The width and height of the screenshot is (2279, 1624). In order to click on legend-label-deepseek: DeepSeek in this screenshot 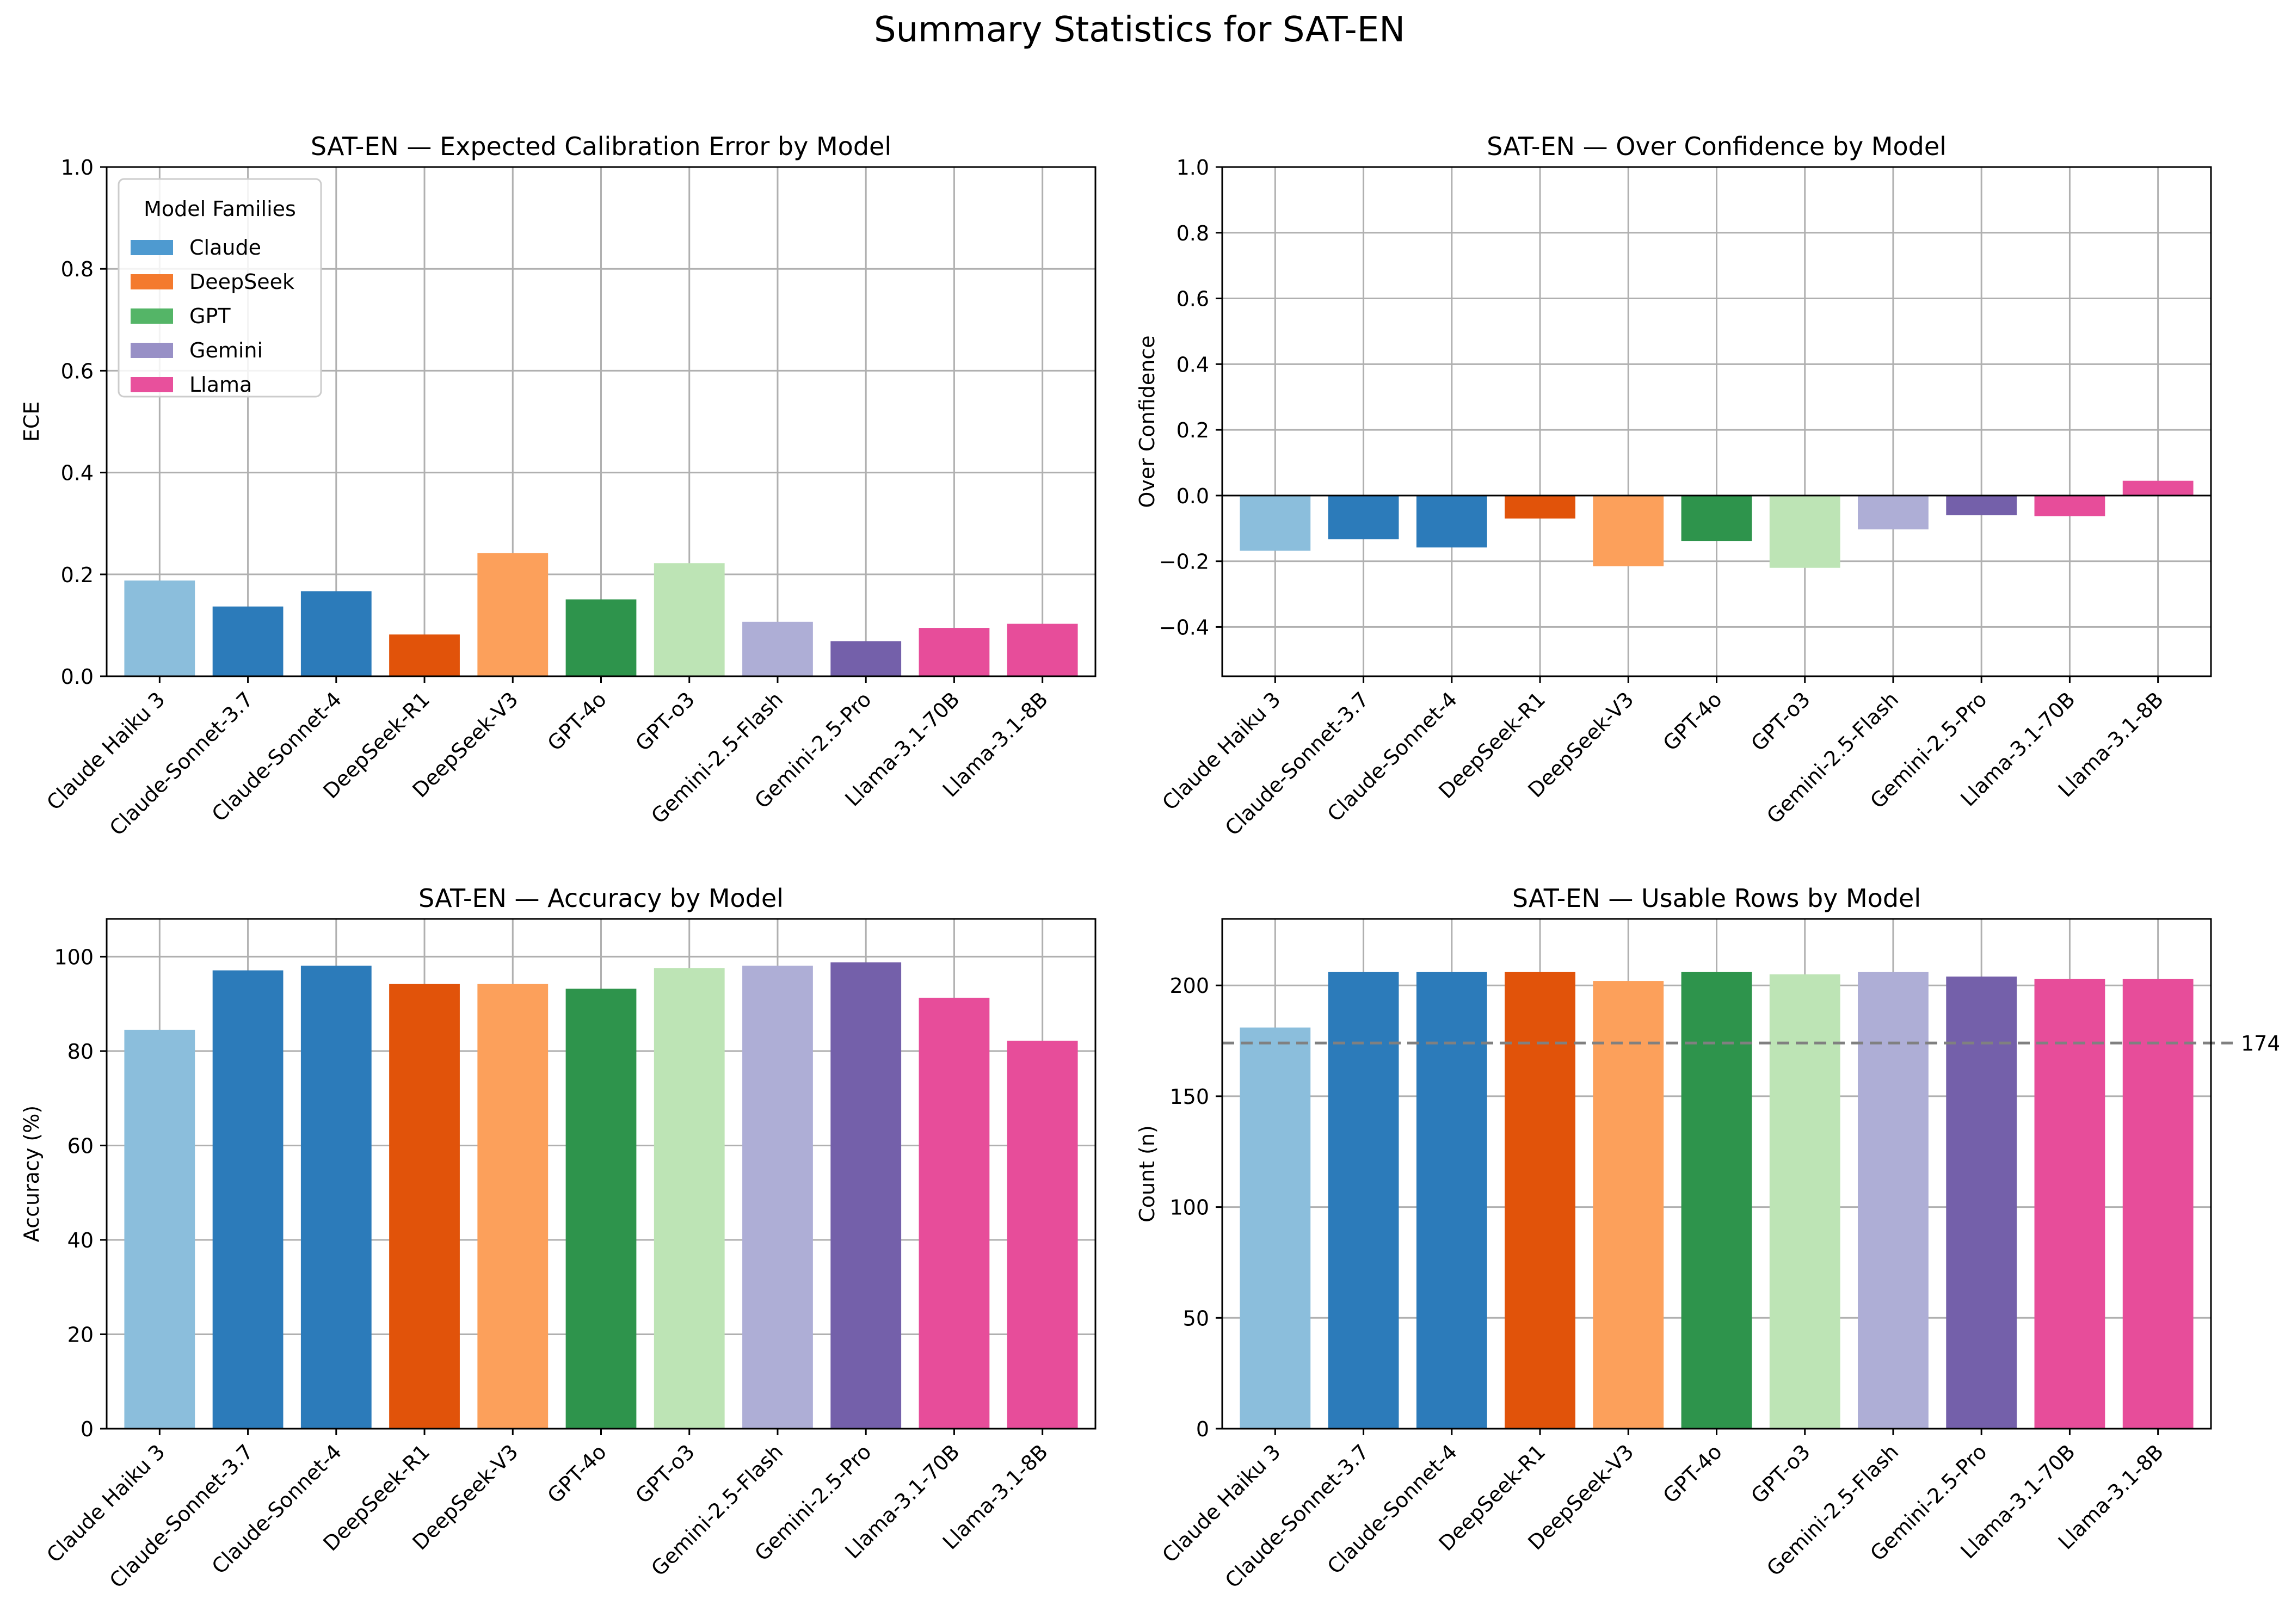, I will do `click(242, 282)`.